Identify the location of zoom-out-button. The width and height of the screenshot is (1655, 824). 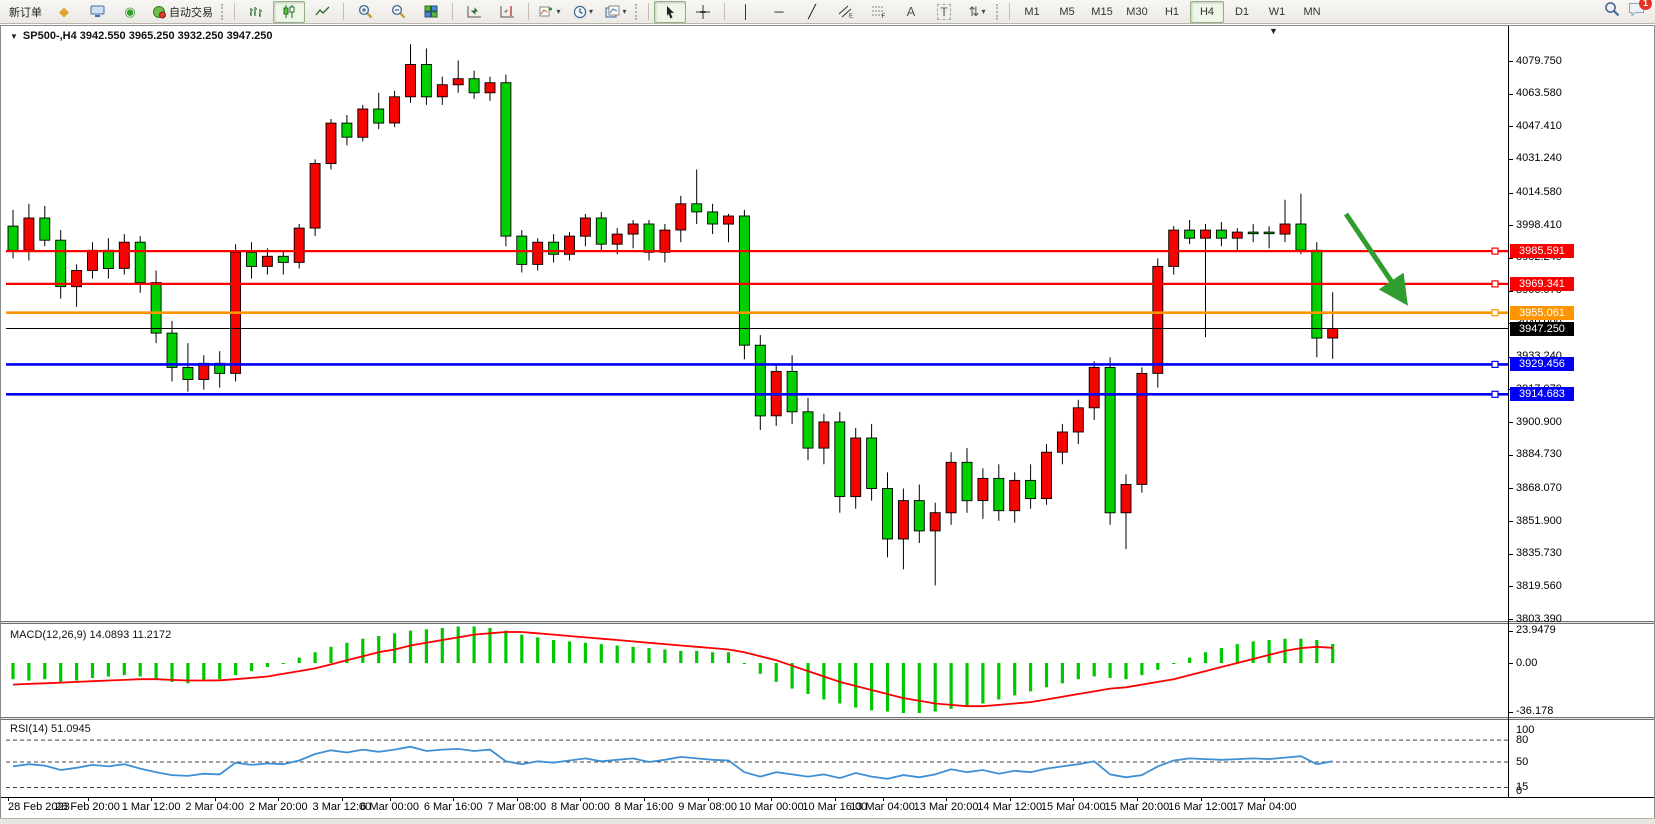
(398, 12).